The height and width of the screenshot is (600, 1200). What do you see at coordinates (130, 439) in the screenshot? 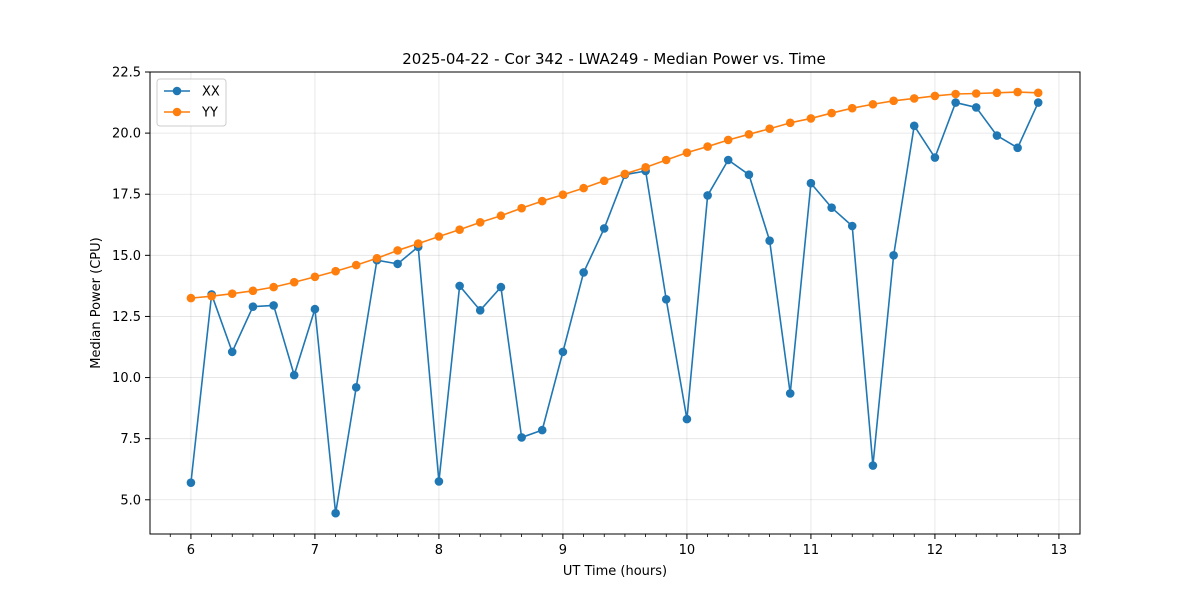
I see `y-tick-label: 7.5` at bounding box center [130, 439].